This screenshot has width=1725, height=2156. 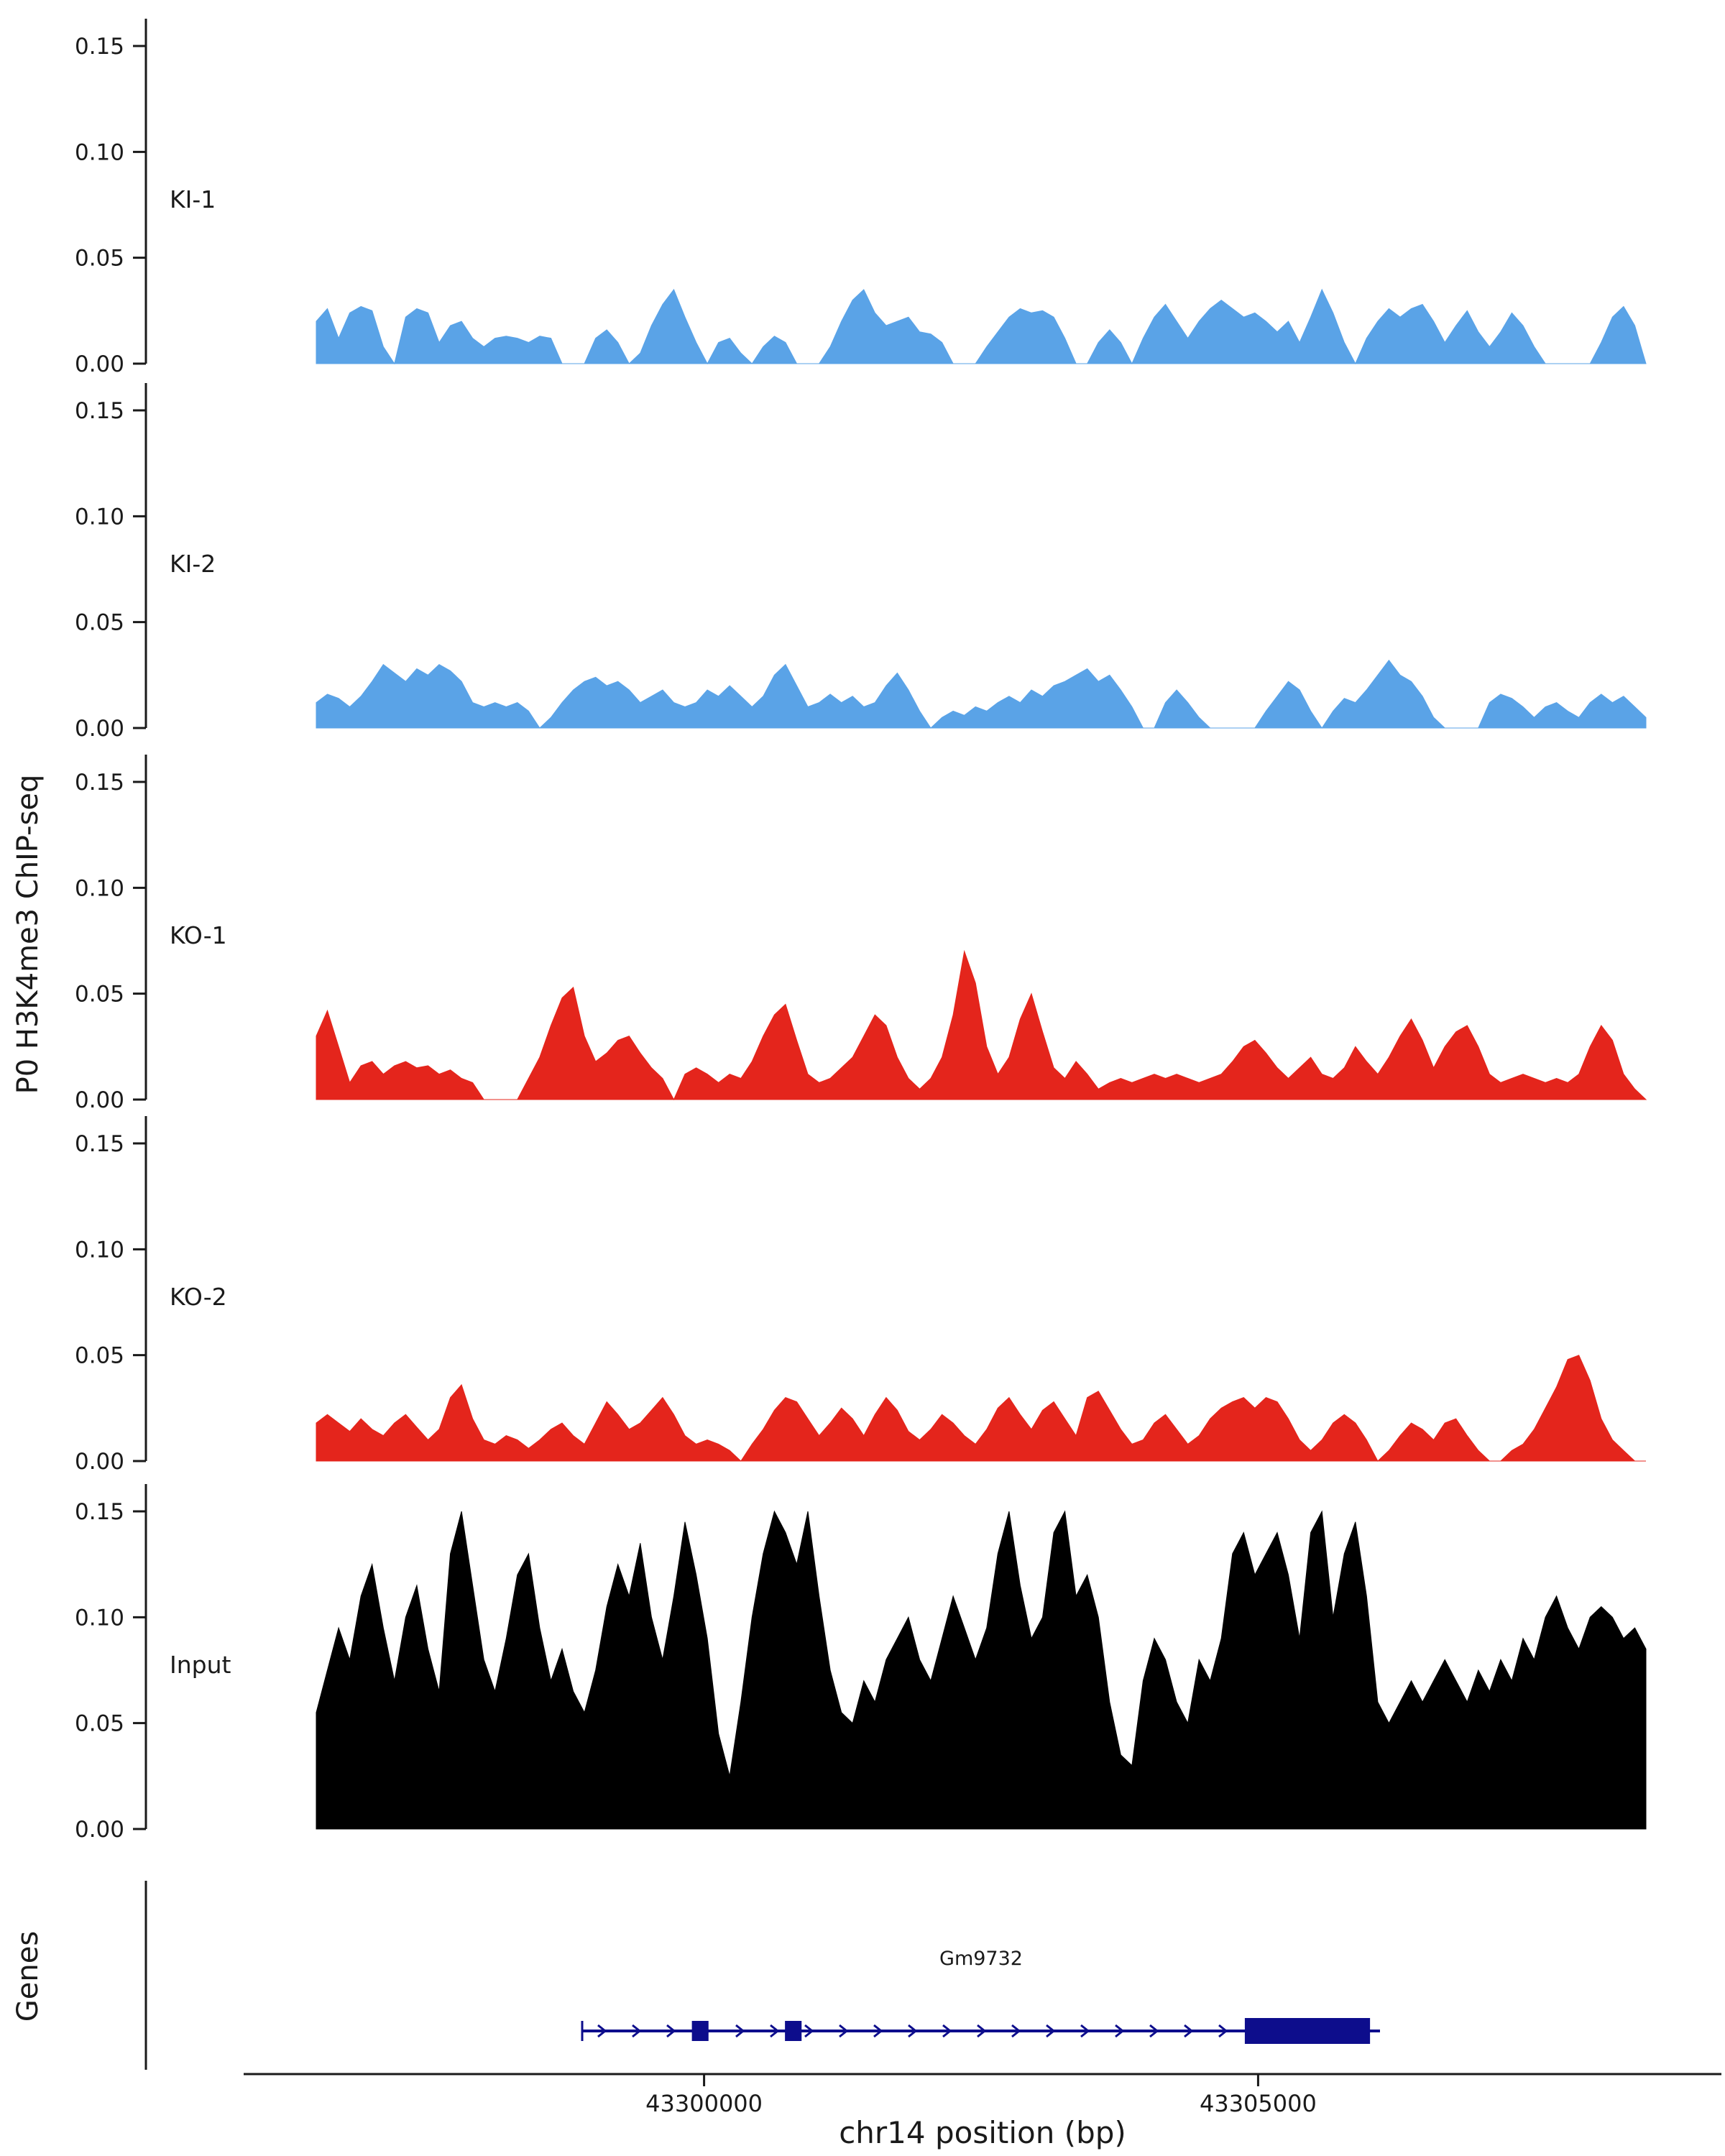 What do you see at coordinates (704, 2103) in the screenshot?
I see `x-tick-label: 43300000` at bounding box center [704, 2103].